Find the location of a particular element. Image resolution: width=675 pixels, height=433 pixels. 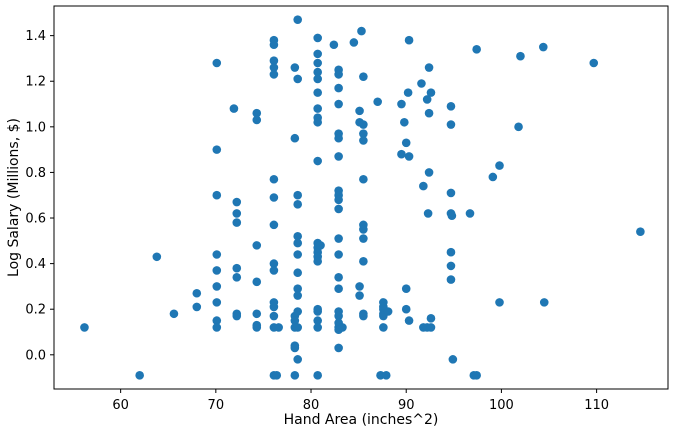

y-axis-ticks: 0.0 0.2 0.4 0.6 0.8 1.0 1.2 1.4 is located at coordinates (39, 196).